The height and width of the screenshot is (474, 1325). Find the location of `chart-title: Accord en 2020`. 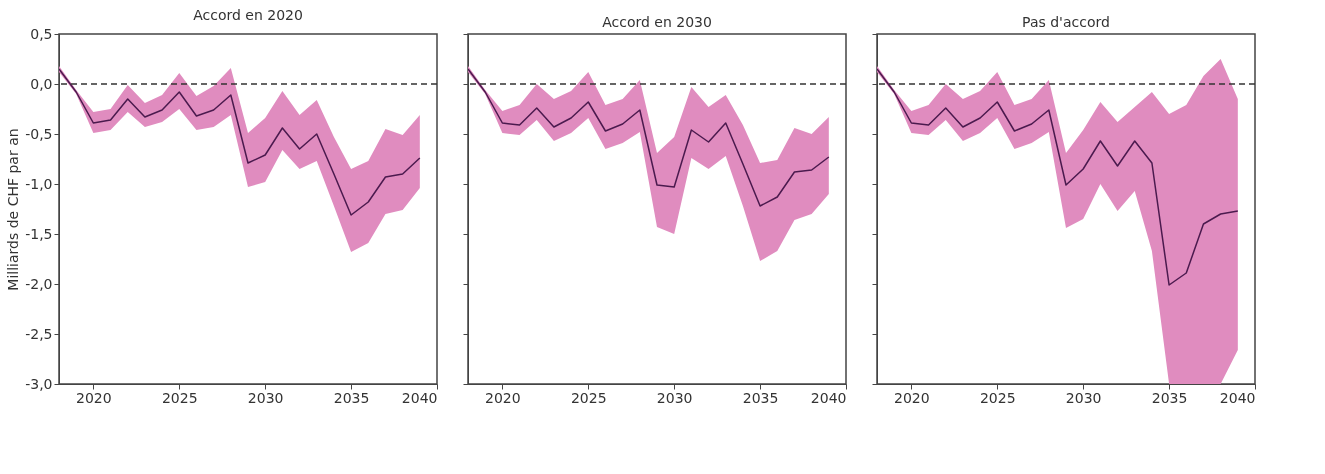

chart-title: Accord en 2020 is located at coordinates (248, 15).